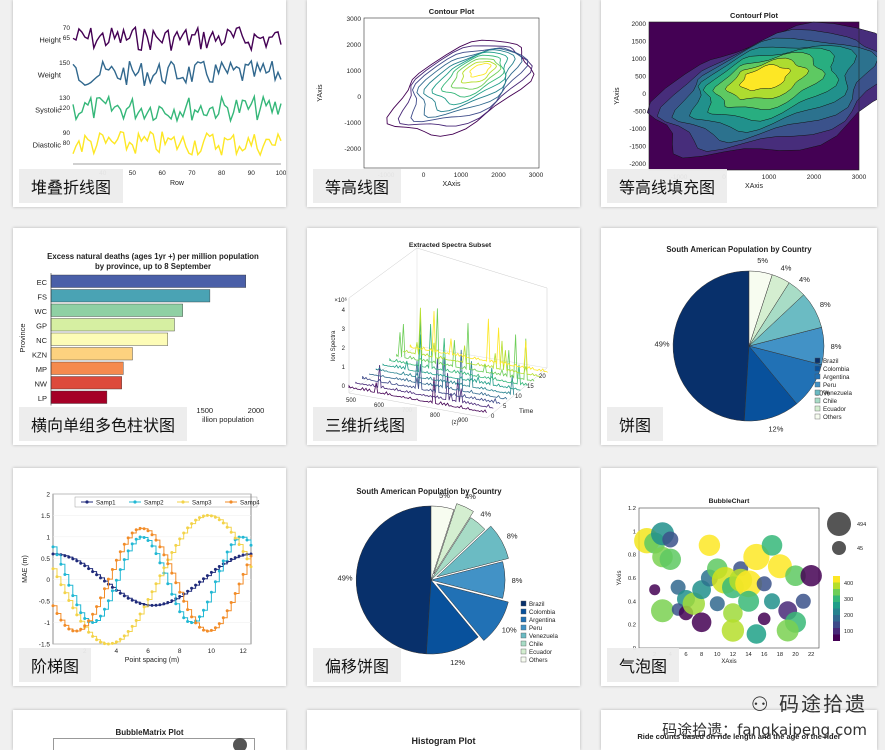 This screenshot has width=885, height=750. What do you see at coordinates (153, 266) in the screenshot?
I see `chart-subtitle: by province, up to 8 September` at bounding box center [153, 266].